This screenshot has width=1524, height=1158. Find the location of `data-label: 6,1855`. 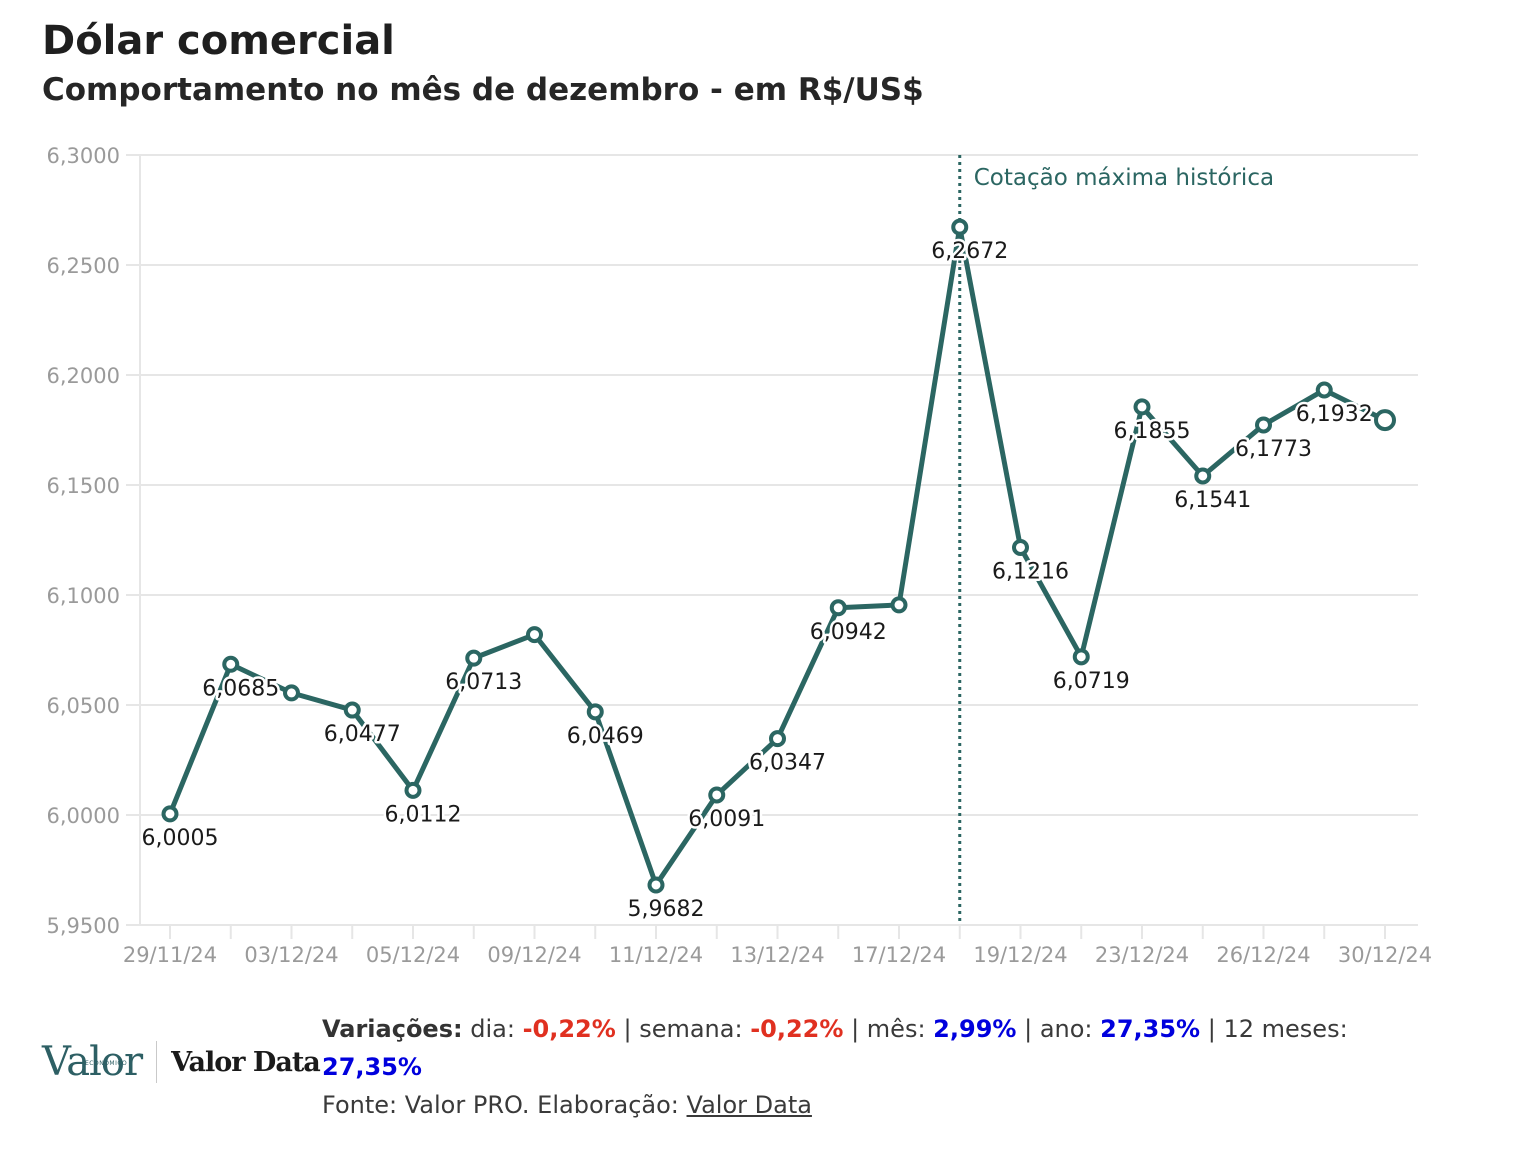

data-label: 6,1855 is located at coordinates (1152, 431).